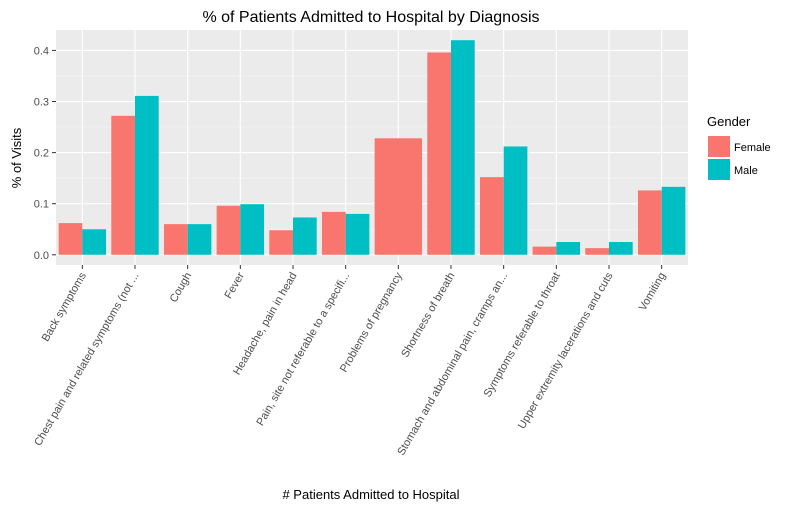 Image resolution: width=800 pixels, height=510 pixels. Describe the element at coordinates (652, 292) in the screenshot. I see `x-tick-label: Vomiting` at that location.